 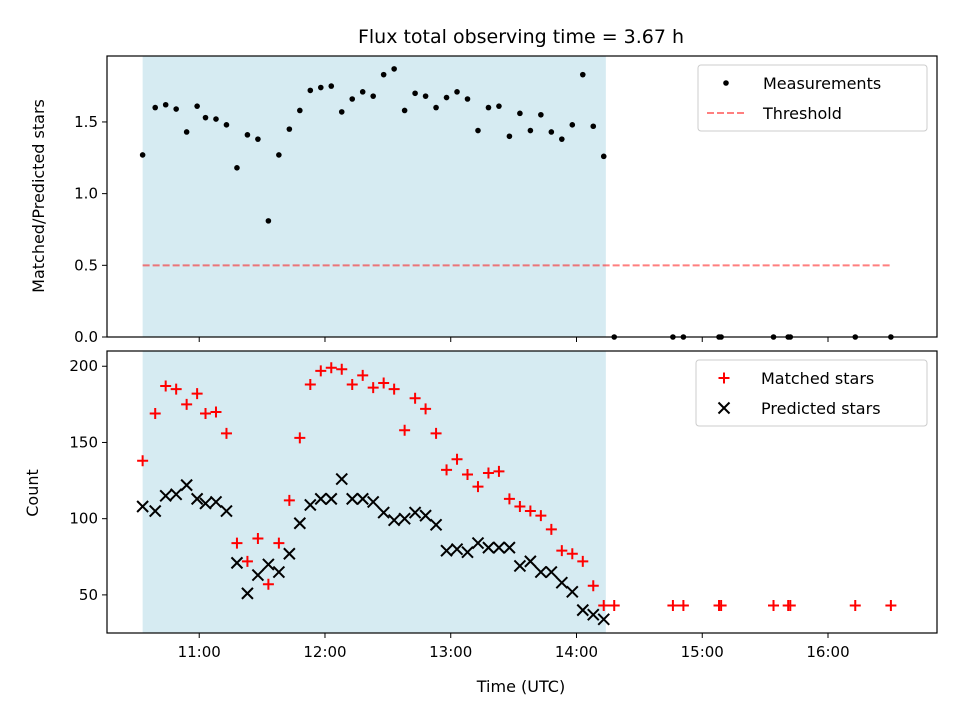 I want to click on legend-plus-marker, so click(x=724, y=378).